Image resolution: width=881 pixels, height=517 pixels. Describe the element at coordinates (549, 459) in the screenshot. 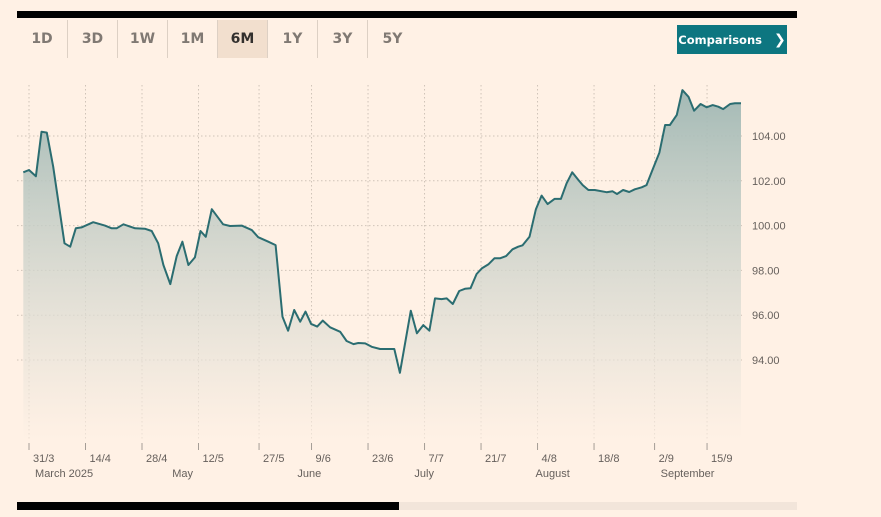

I see `x-tick-label: 4/8` at that location.